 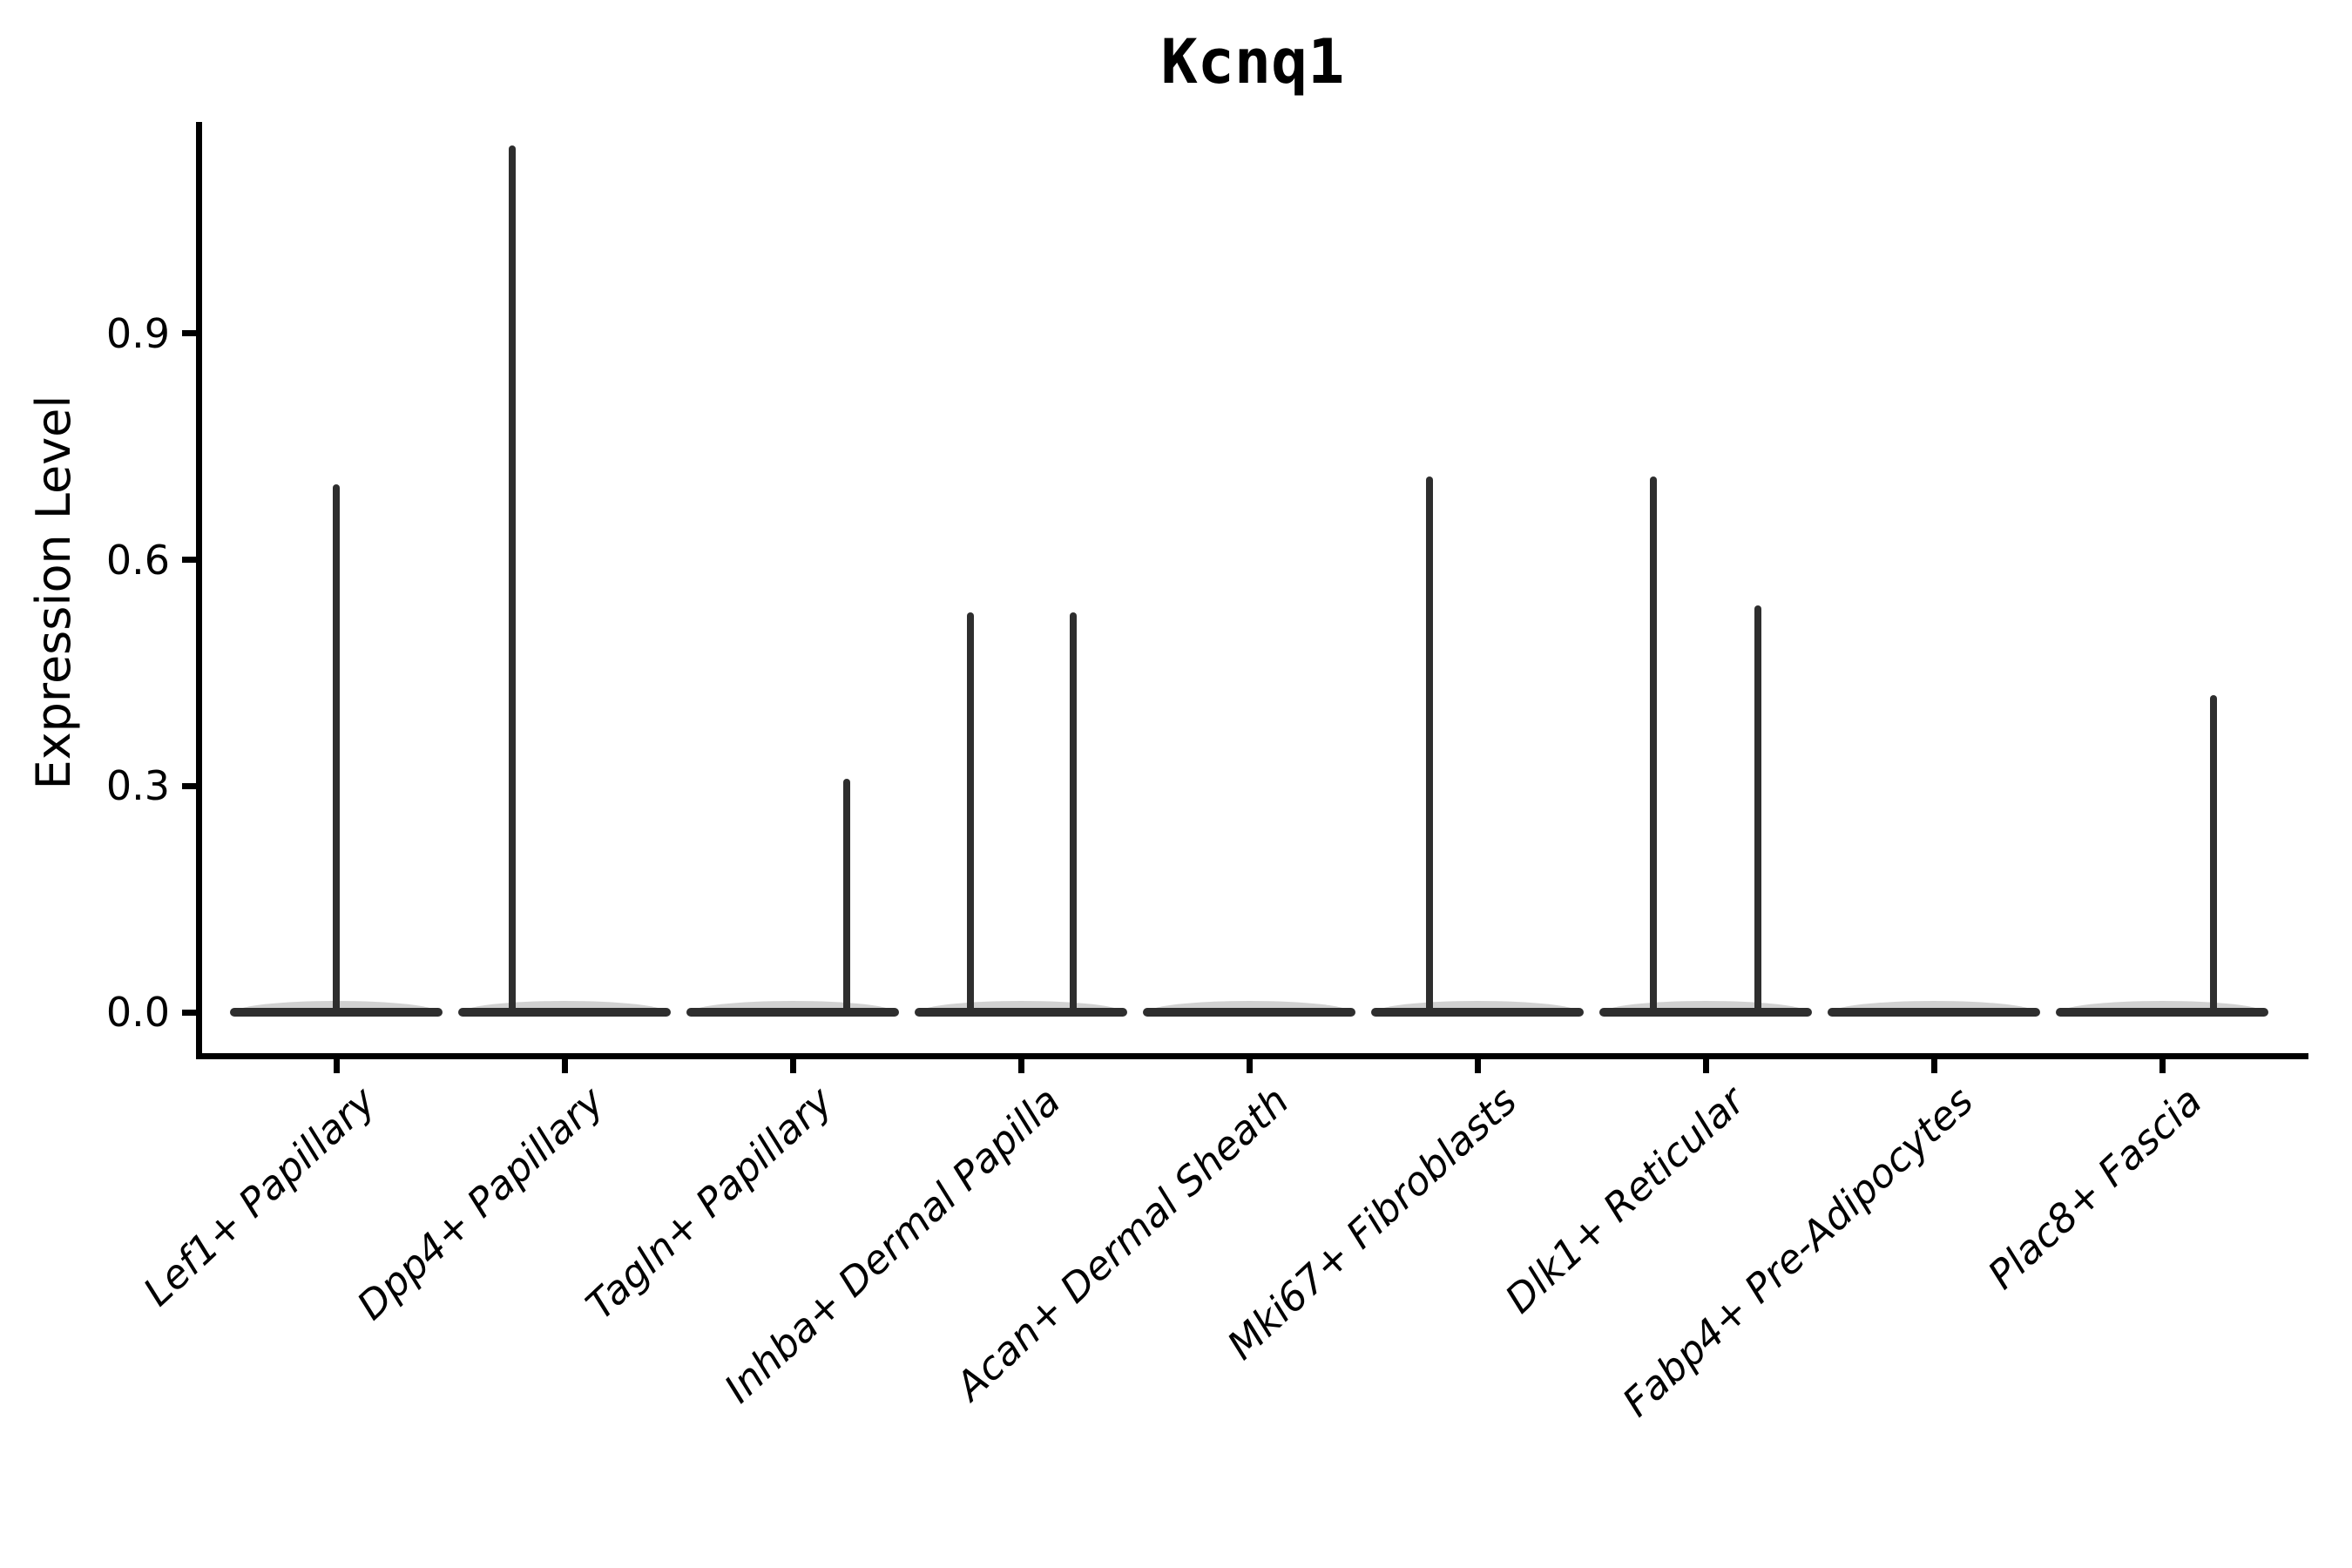 What do you see at coordinates (137, 1013) in the screenshot?
I see `y-tick-label: 0.0` at bounding box center [137, 1013].